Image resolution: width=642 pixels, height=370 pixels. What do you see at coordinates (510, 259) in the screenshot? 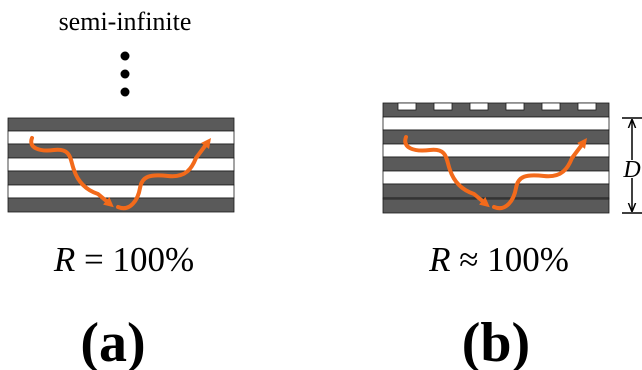
I see `reflectance-value: ≈ 100%` at bounding box center [510, 259].